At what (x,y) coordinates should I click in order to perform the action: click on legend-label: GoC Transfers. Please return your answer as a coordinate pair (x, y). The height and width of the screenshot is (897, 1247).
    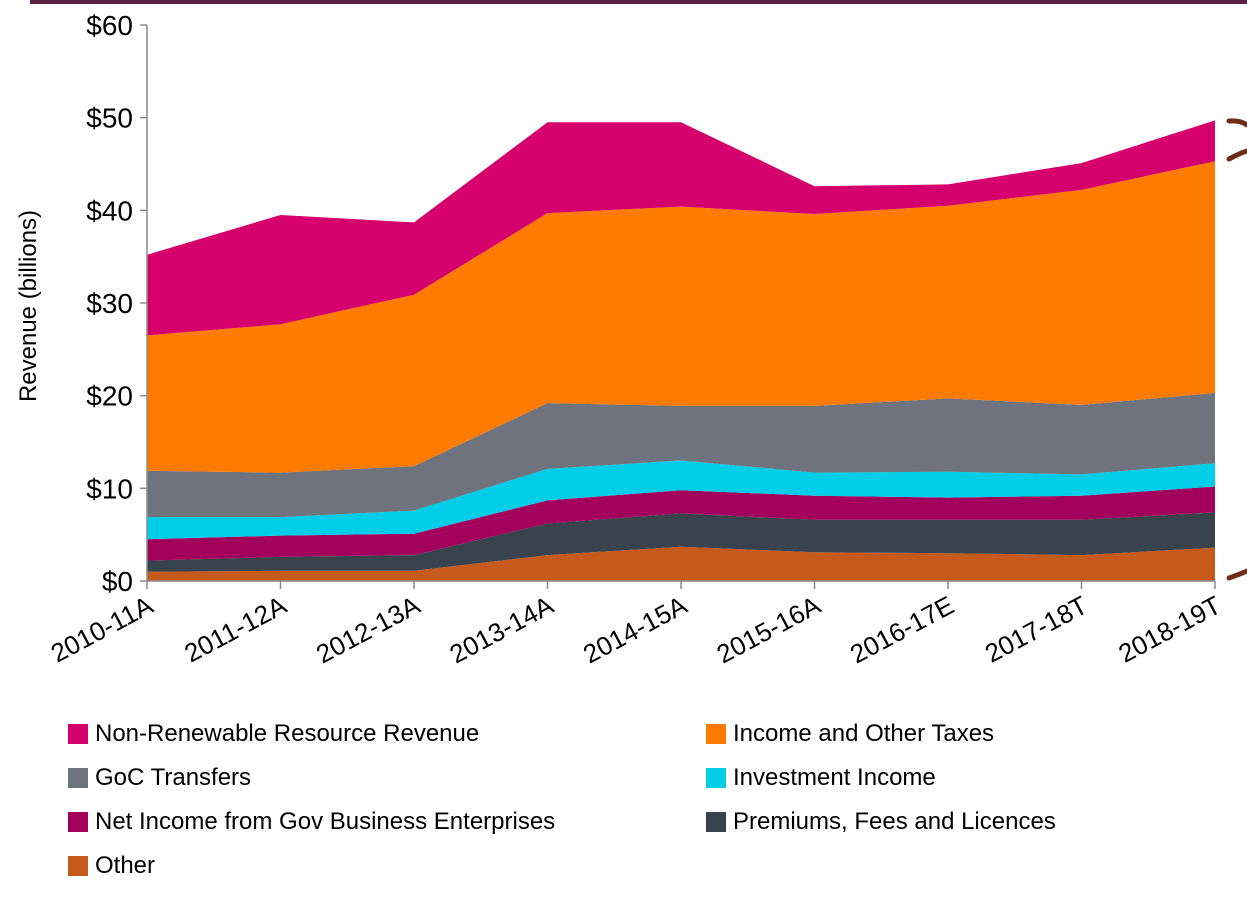
    Looking at the image, I should click on (173, 777).